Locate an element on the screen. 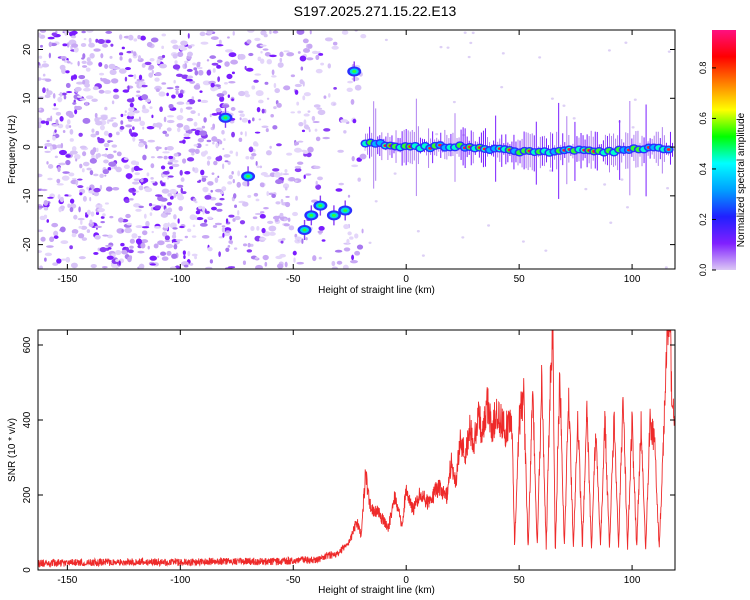  y-tick-label: 20 is located at coordinates (27, 50).